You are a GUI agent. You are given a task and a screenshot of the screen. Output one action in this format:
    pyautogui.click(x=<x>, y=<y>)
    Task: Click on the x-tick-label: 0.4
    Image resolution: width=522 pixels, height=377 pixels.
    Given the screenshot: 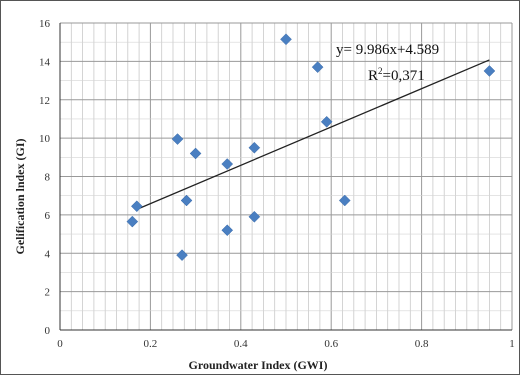 What is the action you would take?
    pyautogui.click(x=241, y=344)
    